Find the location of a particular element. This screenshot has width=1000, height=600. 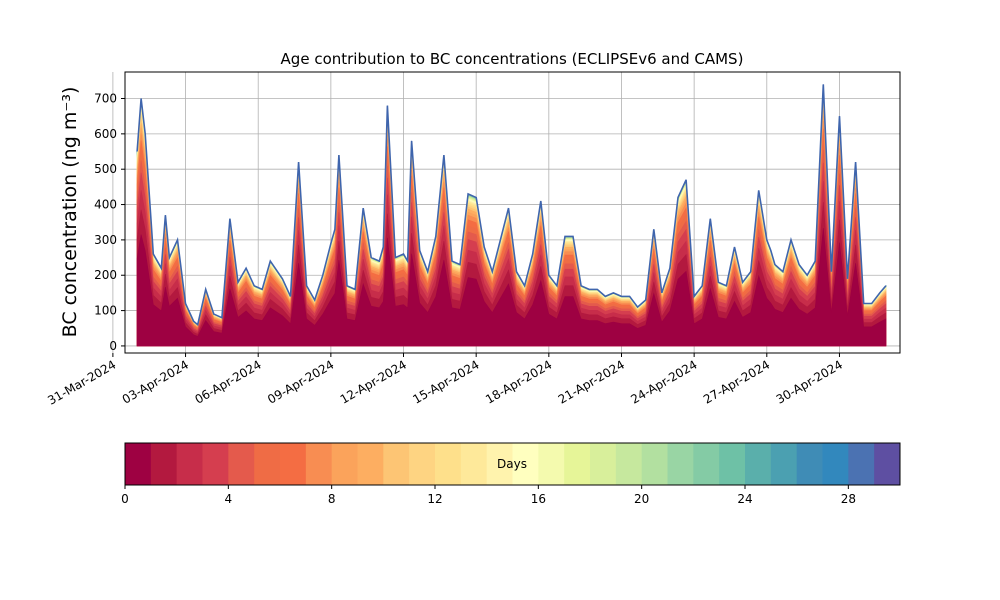

colorbar-tick-label: 8 is located at coordinates (332, 499).